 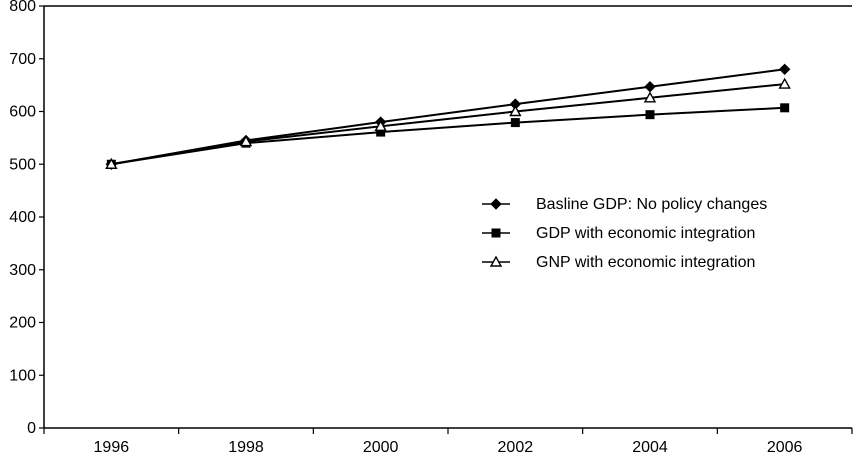 What do you see at coordinates (22, 323) in the screenshot?
I see `y-tick-label: 200` at bounding box center [22, 323].